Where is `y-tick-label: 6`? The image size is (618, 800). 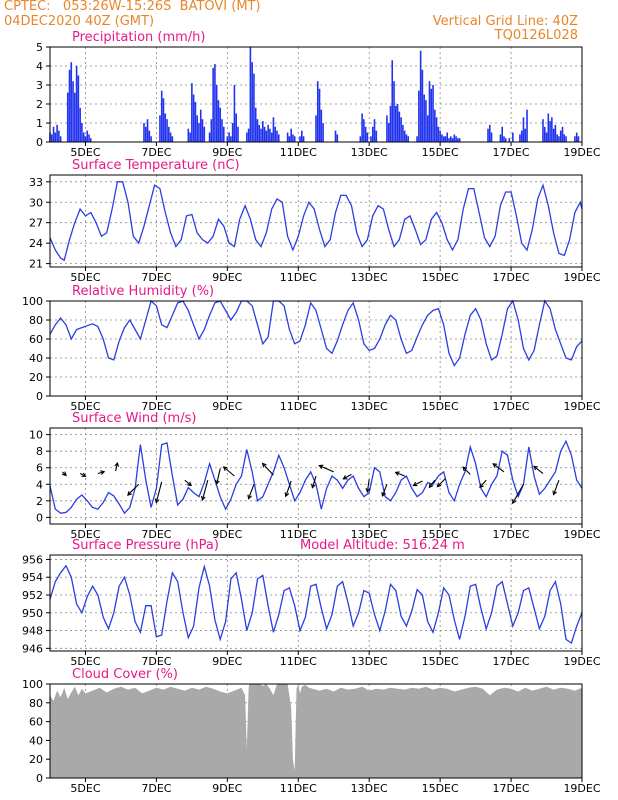
y-tick-label: 6 is located at coordinates (39, 468).